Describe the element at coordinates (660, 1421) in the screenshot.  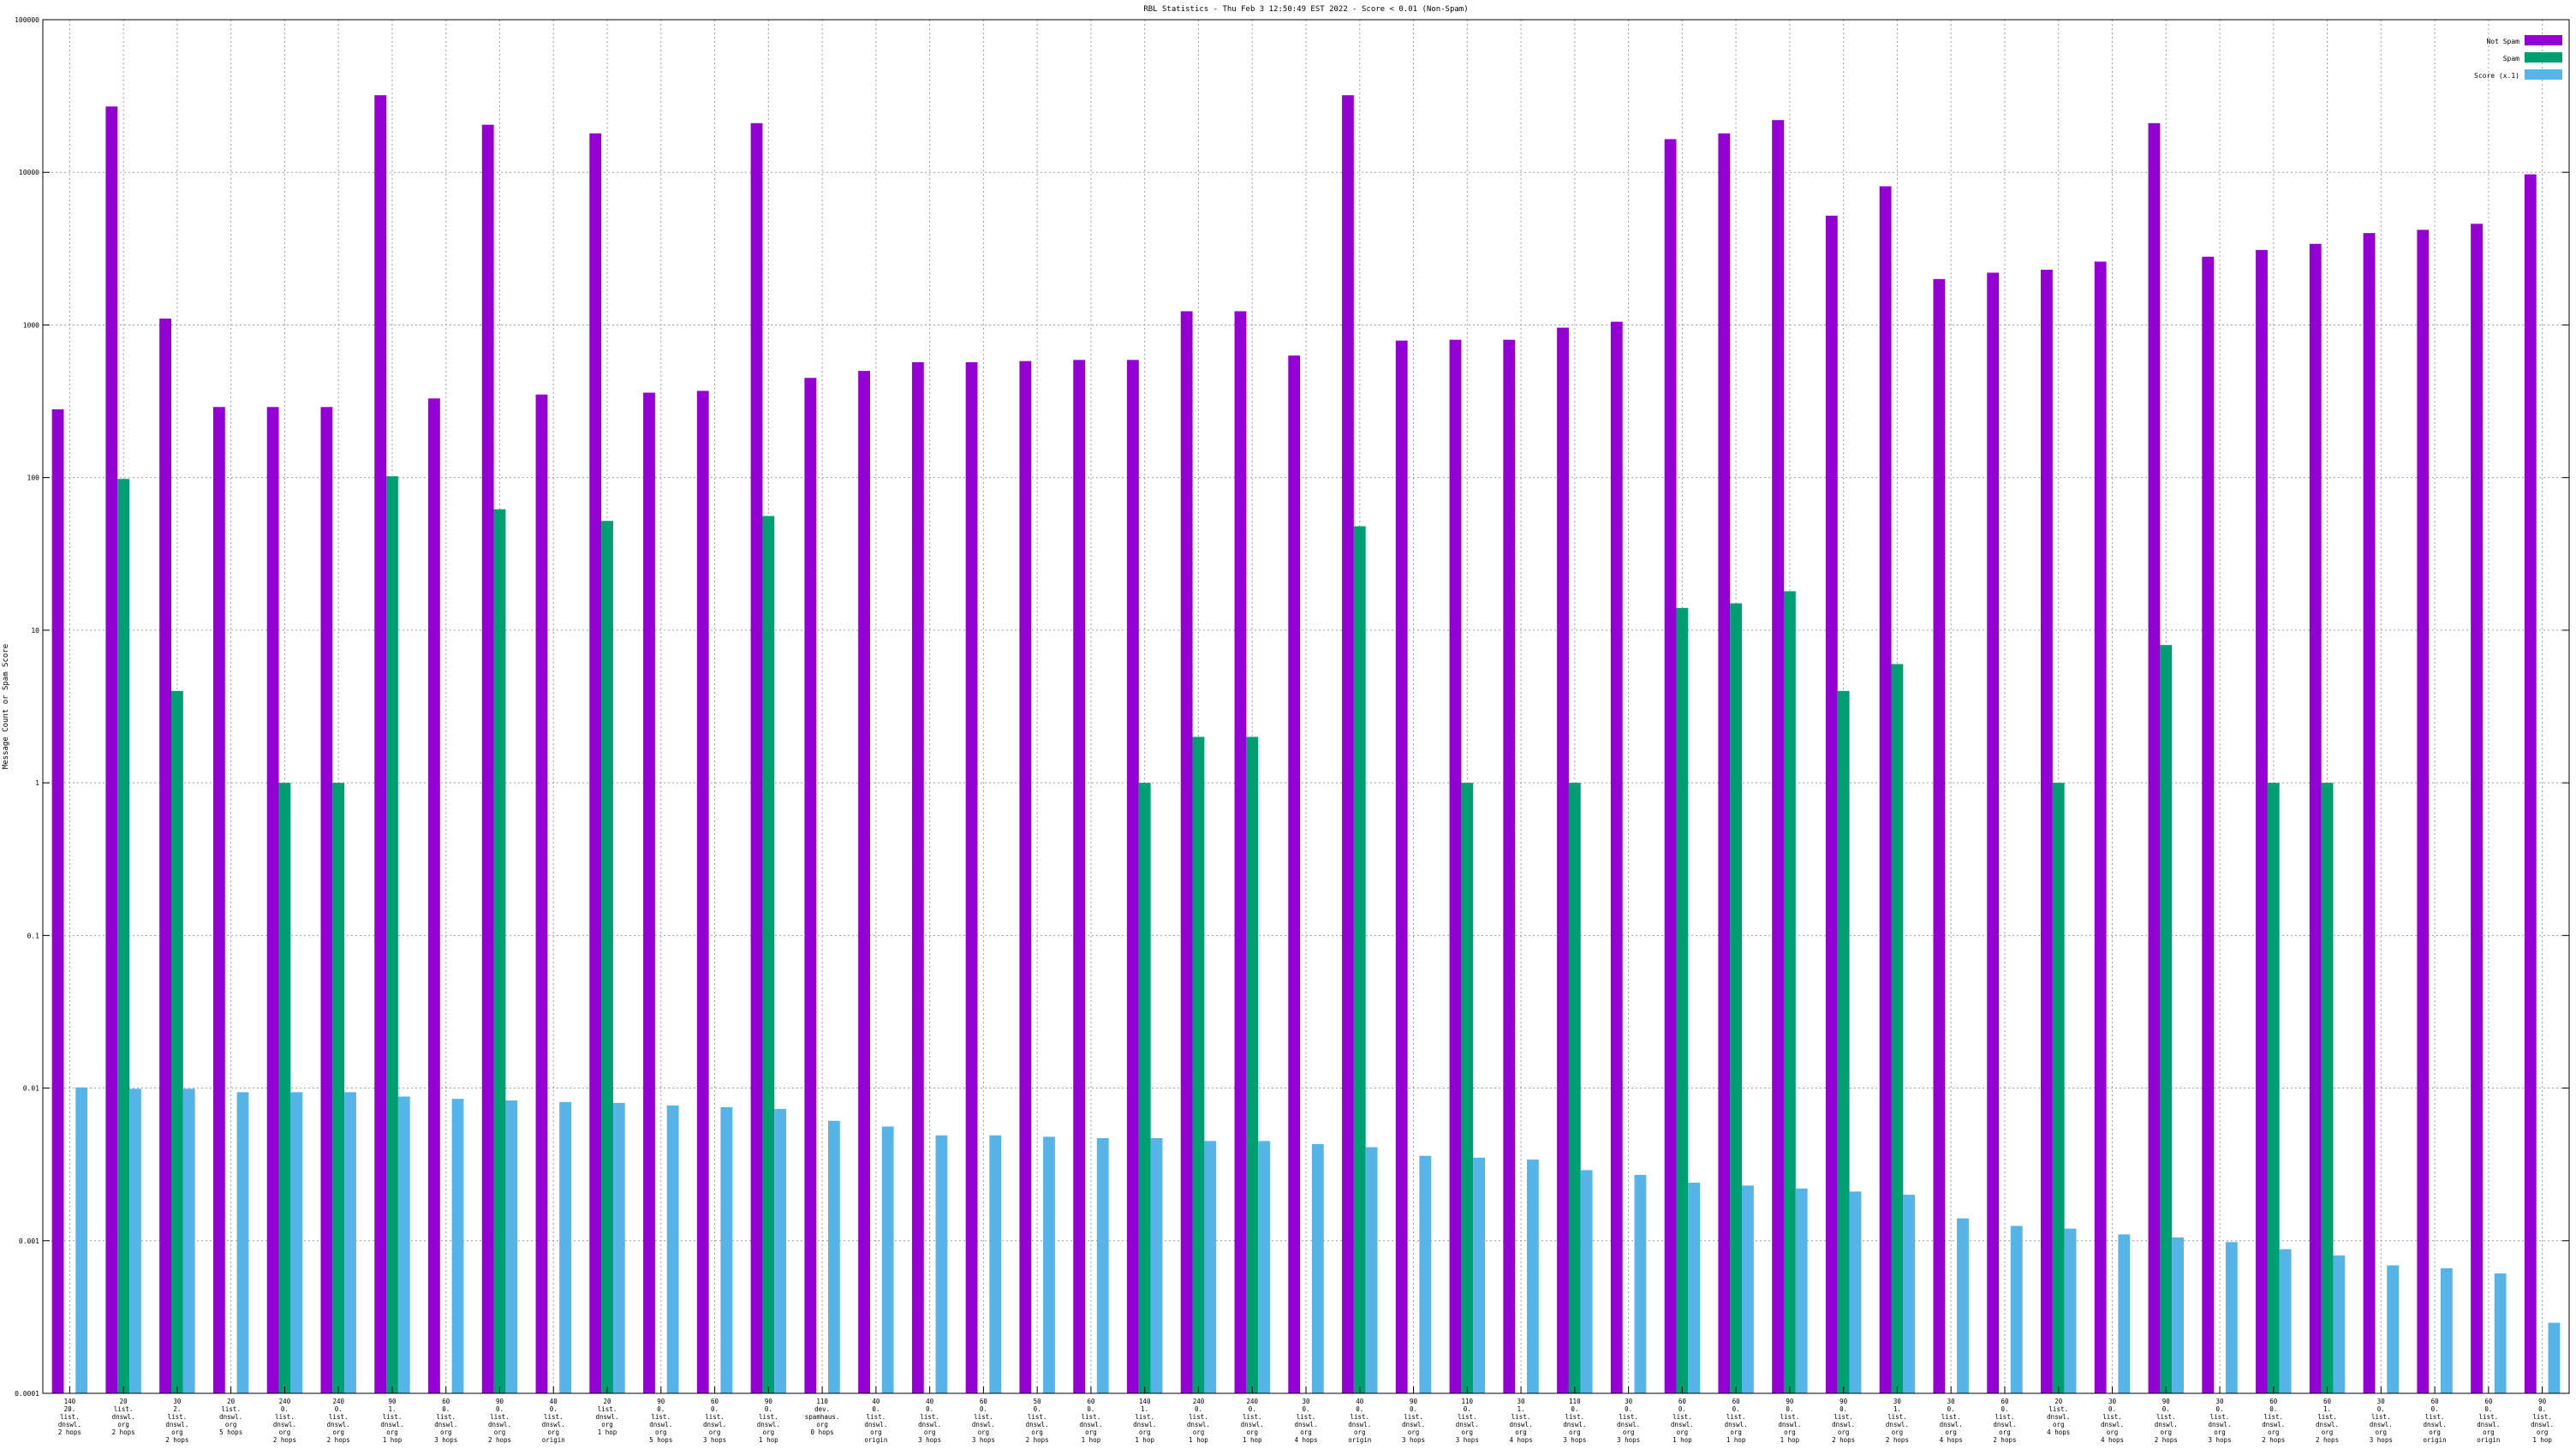
I see `x-tick-label: 90 0. list. dnswl. org 5 hops` at that location.